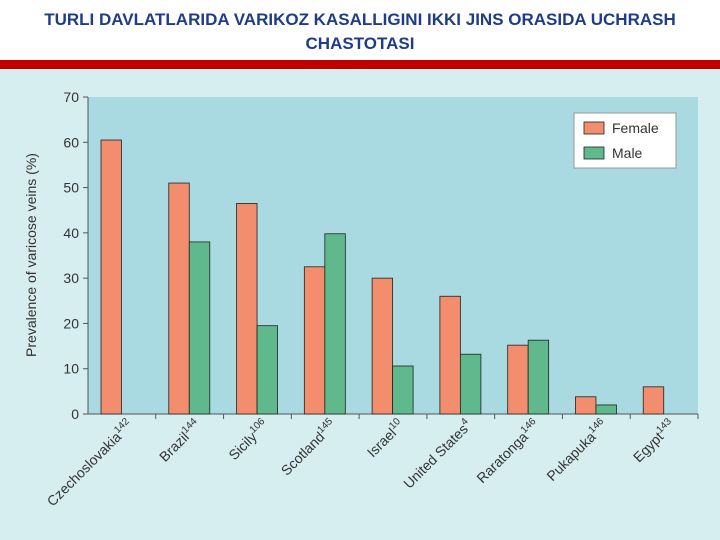  What do you see at coordinates (71, 188) in the screenshot?
I see `y-tick-label: 50` at bounding box center [71, 188].